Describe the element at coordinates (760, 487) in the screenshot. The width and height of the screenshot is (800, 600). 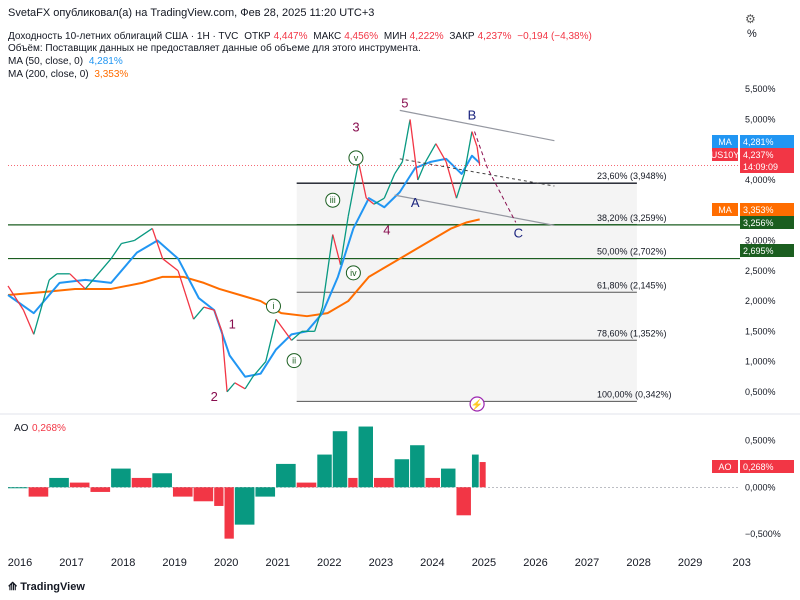
I see `ao-tick-label: 0,000%` at that location.